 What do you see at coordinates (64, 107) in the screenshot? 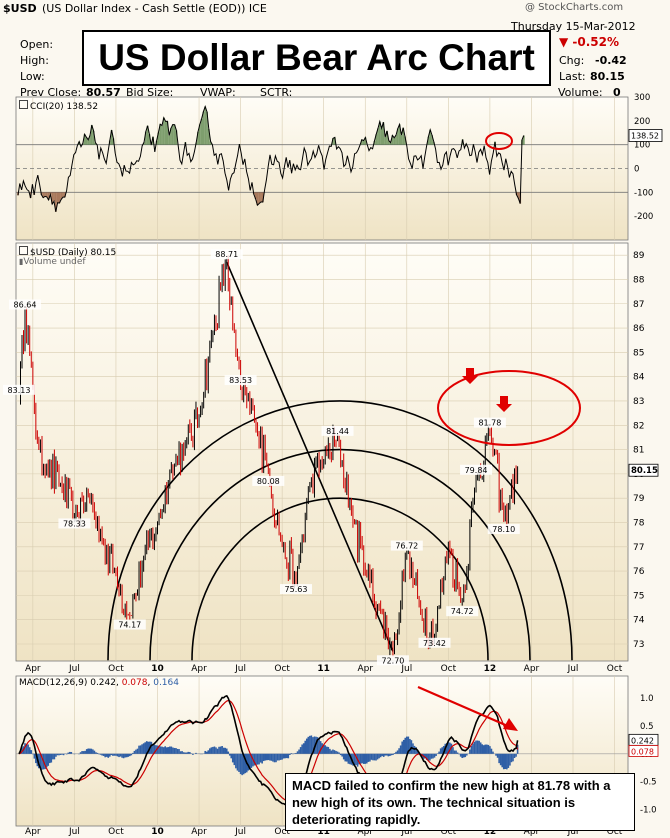
I see `cci-legend-text: CCI(20) 138.52` at bounding box center [64, 107].